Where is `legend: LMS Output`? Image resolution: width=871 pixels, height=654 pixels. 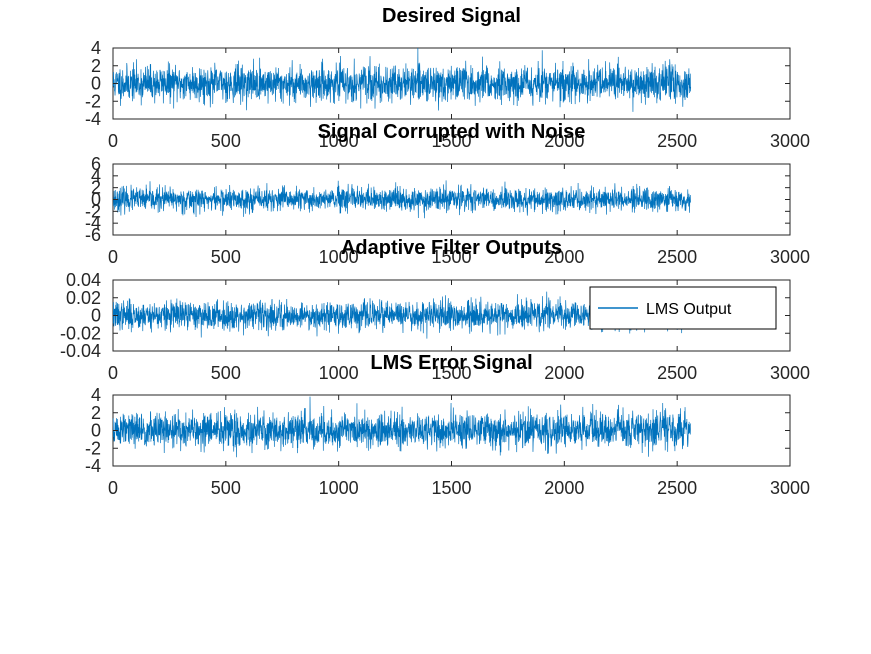 legend: LMS Output is located at coordinates (683, 308).